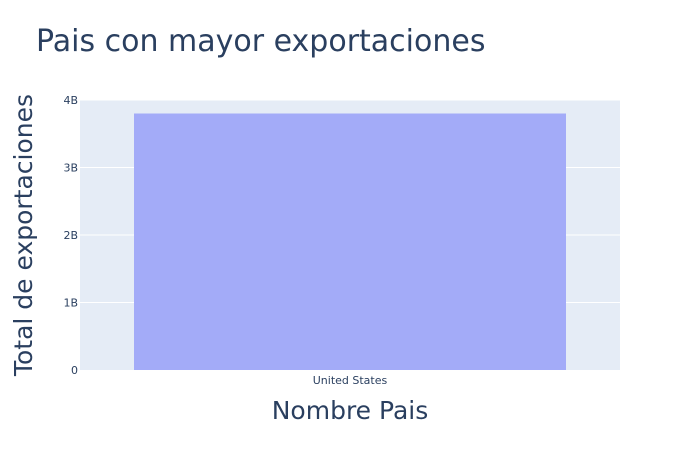  I want to click on y-axis-ticks: 0 1B 2B 3B 4B, so click(70, 235).